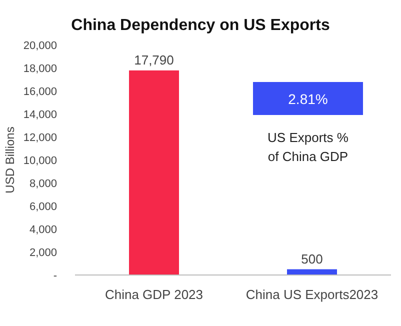 This screenshot has width=401, height=326. I want to click on y-tick-label: 20,000, so click(40, 46).